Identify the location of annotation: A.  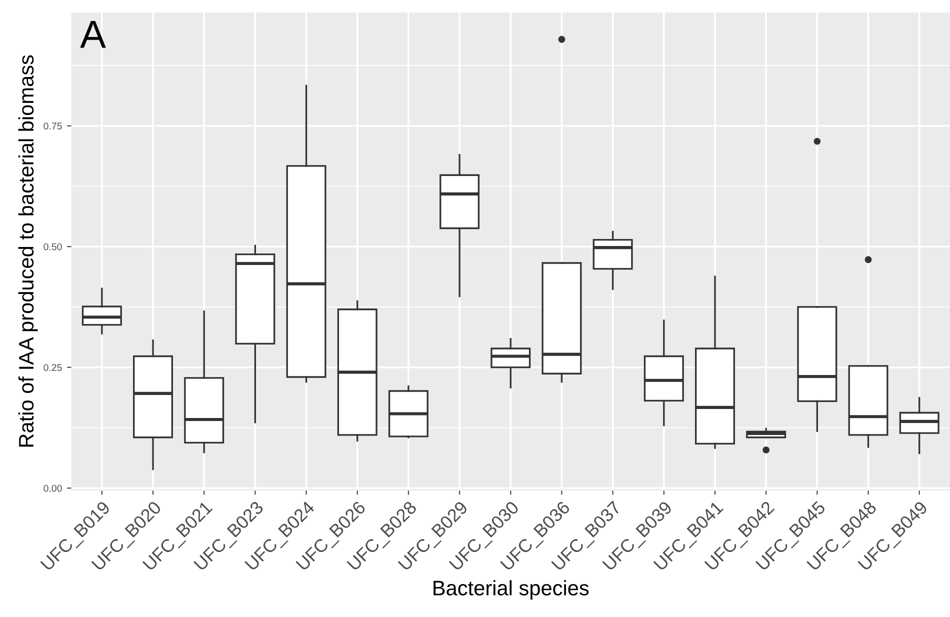
(93, 34).